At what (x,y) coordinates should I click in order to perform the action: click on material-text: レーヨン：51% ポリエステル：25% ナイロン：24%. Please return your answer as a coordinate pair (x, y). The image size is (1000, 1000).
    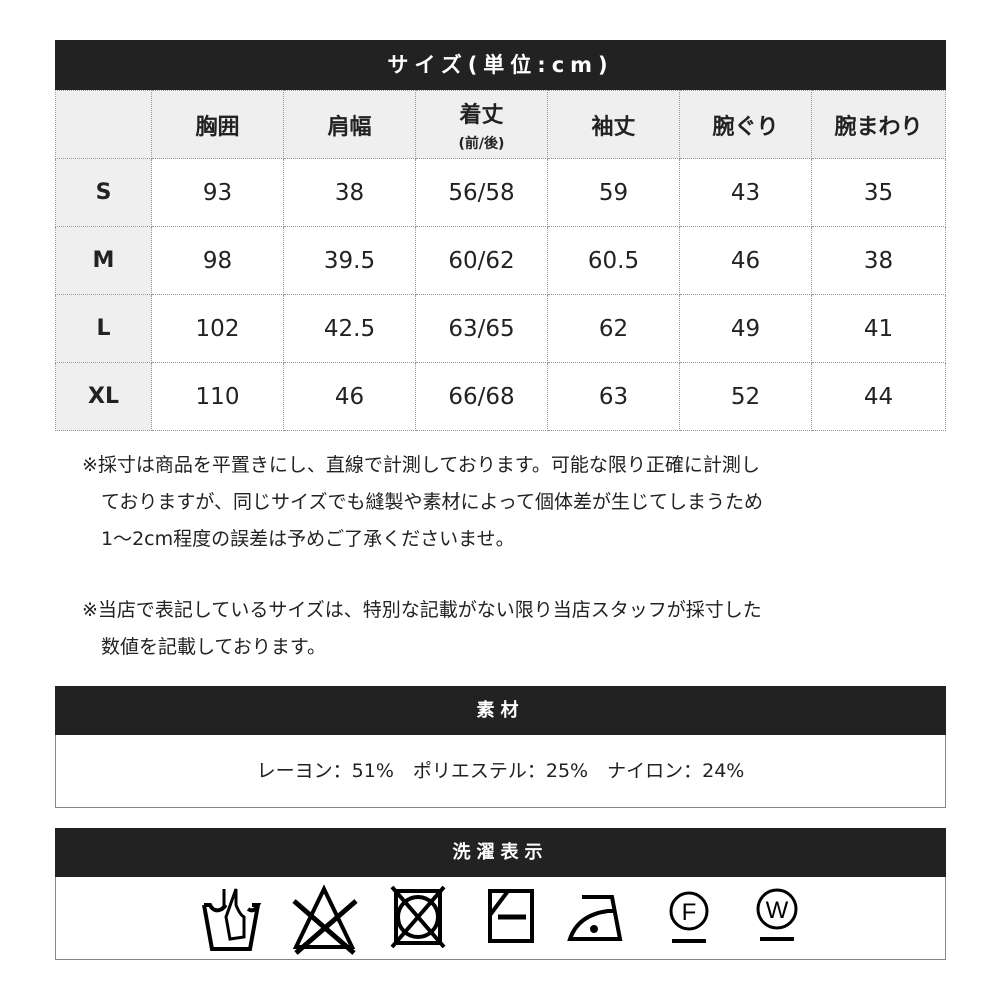
    Looking at the image, I should click on (500, 771).